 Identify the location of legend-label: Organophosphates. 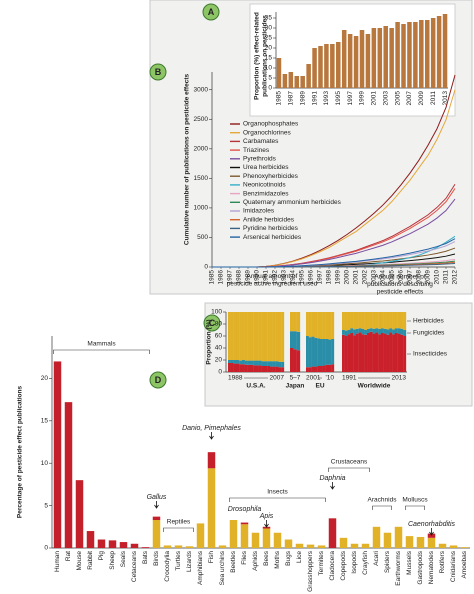
(271, 124).